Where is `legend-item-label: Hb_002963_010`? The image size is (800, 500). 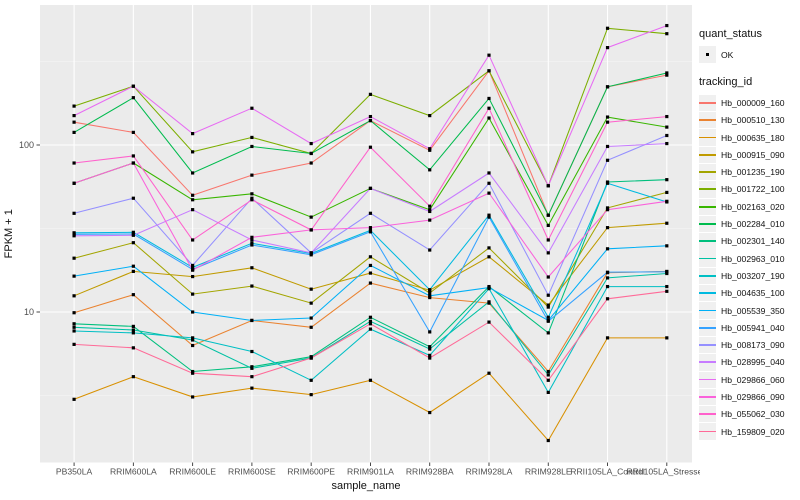 legend-item-label: Hb_002963_010 is located at coordinates (753, 258).